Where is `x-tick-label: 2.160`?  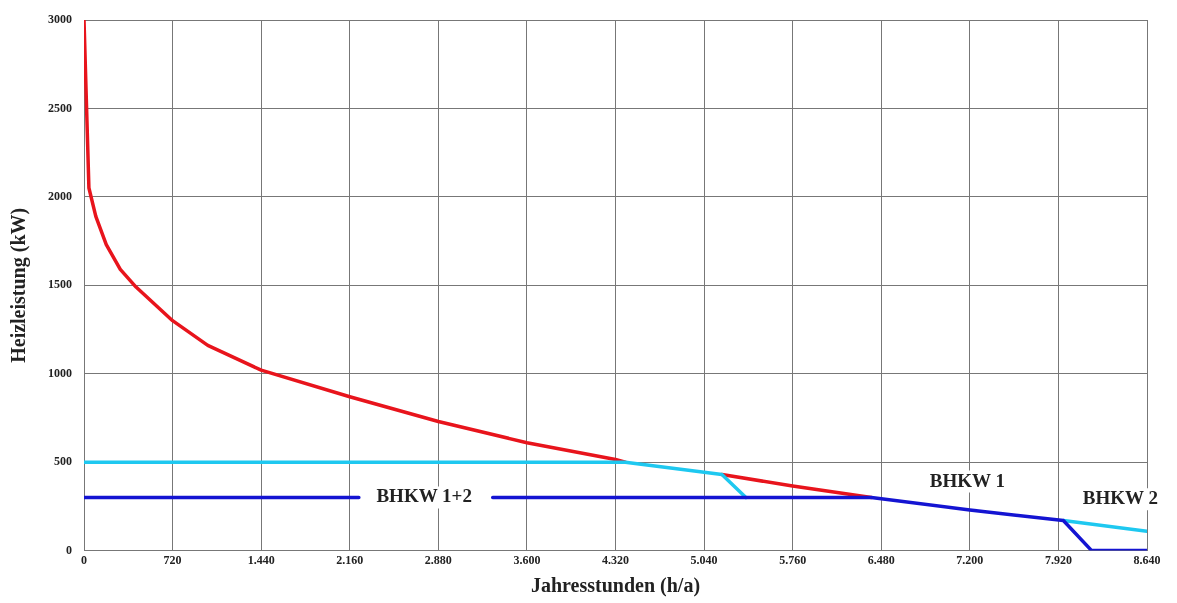 x-tick-label: 2.160 is located at coordinates (350, 559).